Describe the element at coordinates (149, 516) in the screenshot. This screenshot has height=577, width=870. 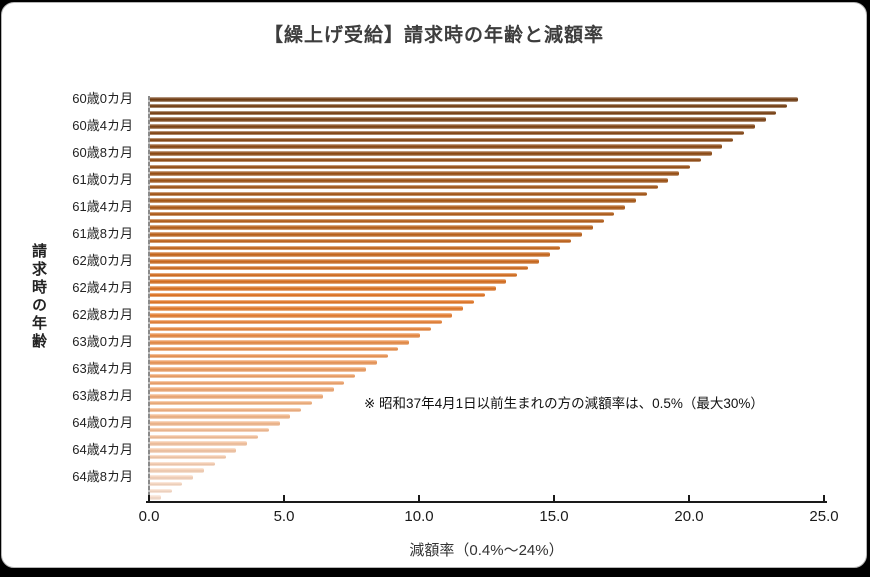
I see `x-tick-label: 0.0` at that location.